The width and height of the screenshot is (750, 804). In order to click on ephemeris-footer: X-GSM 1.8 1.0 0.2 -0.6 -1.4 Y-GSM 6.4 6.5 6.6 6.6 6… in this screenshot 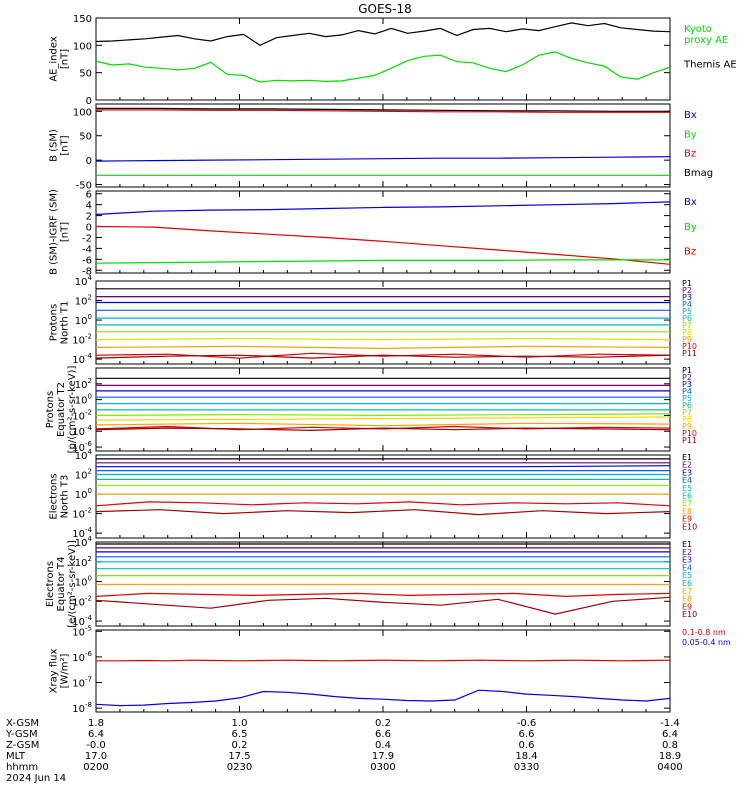, I will do `click(344, 751)`.